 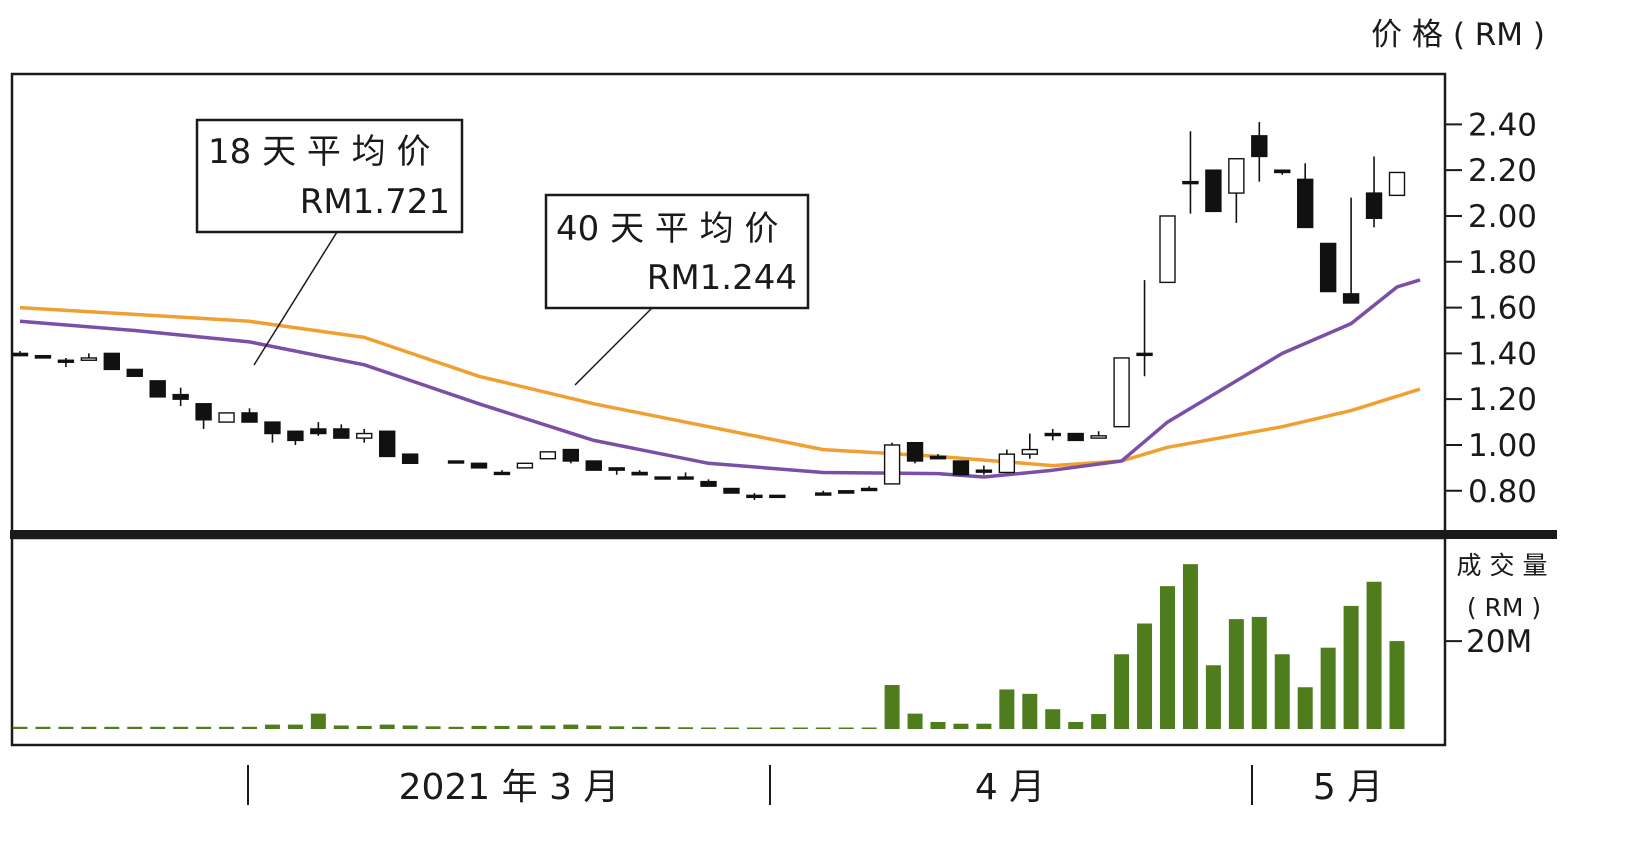 I want to click on price-axis-title: 价 格 ( RM ), so click(x=1458, y=35).